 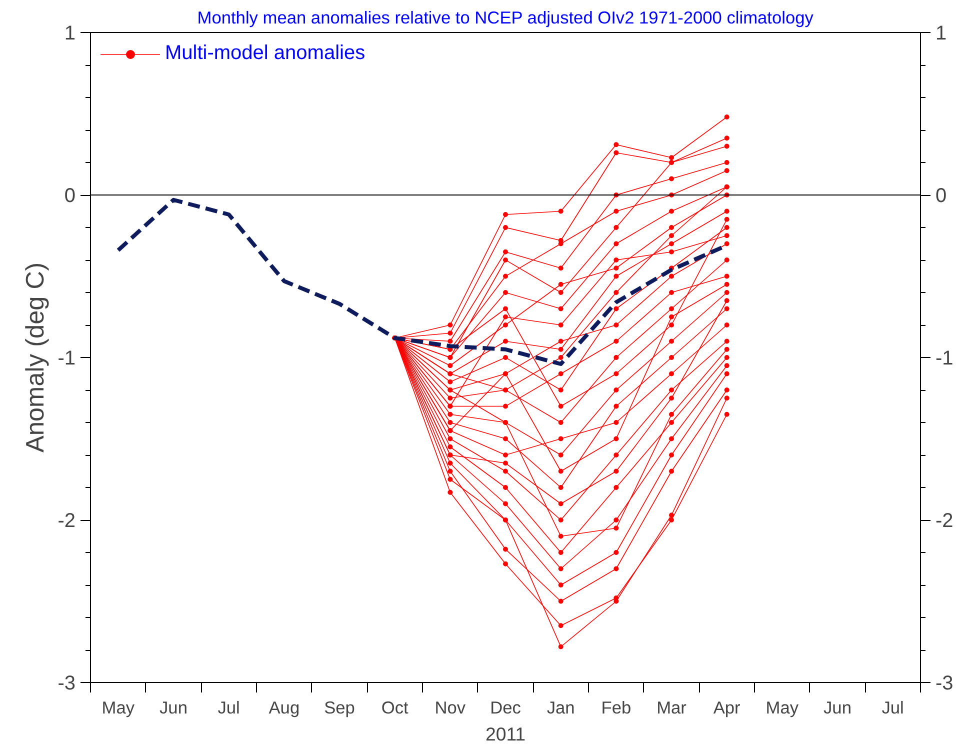 I want to click on x-tick-label: Oct, so click(x=394, y=708).